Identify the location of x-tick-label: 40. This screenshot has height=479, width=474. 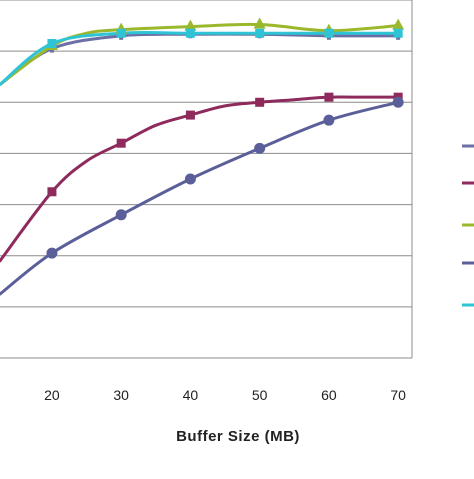
(191, 395).